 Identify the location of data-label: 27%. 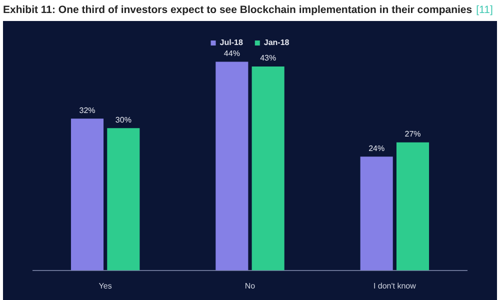
(412, 134).